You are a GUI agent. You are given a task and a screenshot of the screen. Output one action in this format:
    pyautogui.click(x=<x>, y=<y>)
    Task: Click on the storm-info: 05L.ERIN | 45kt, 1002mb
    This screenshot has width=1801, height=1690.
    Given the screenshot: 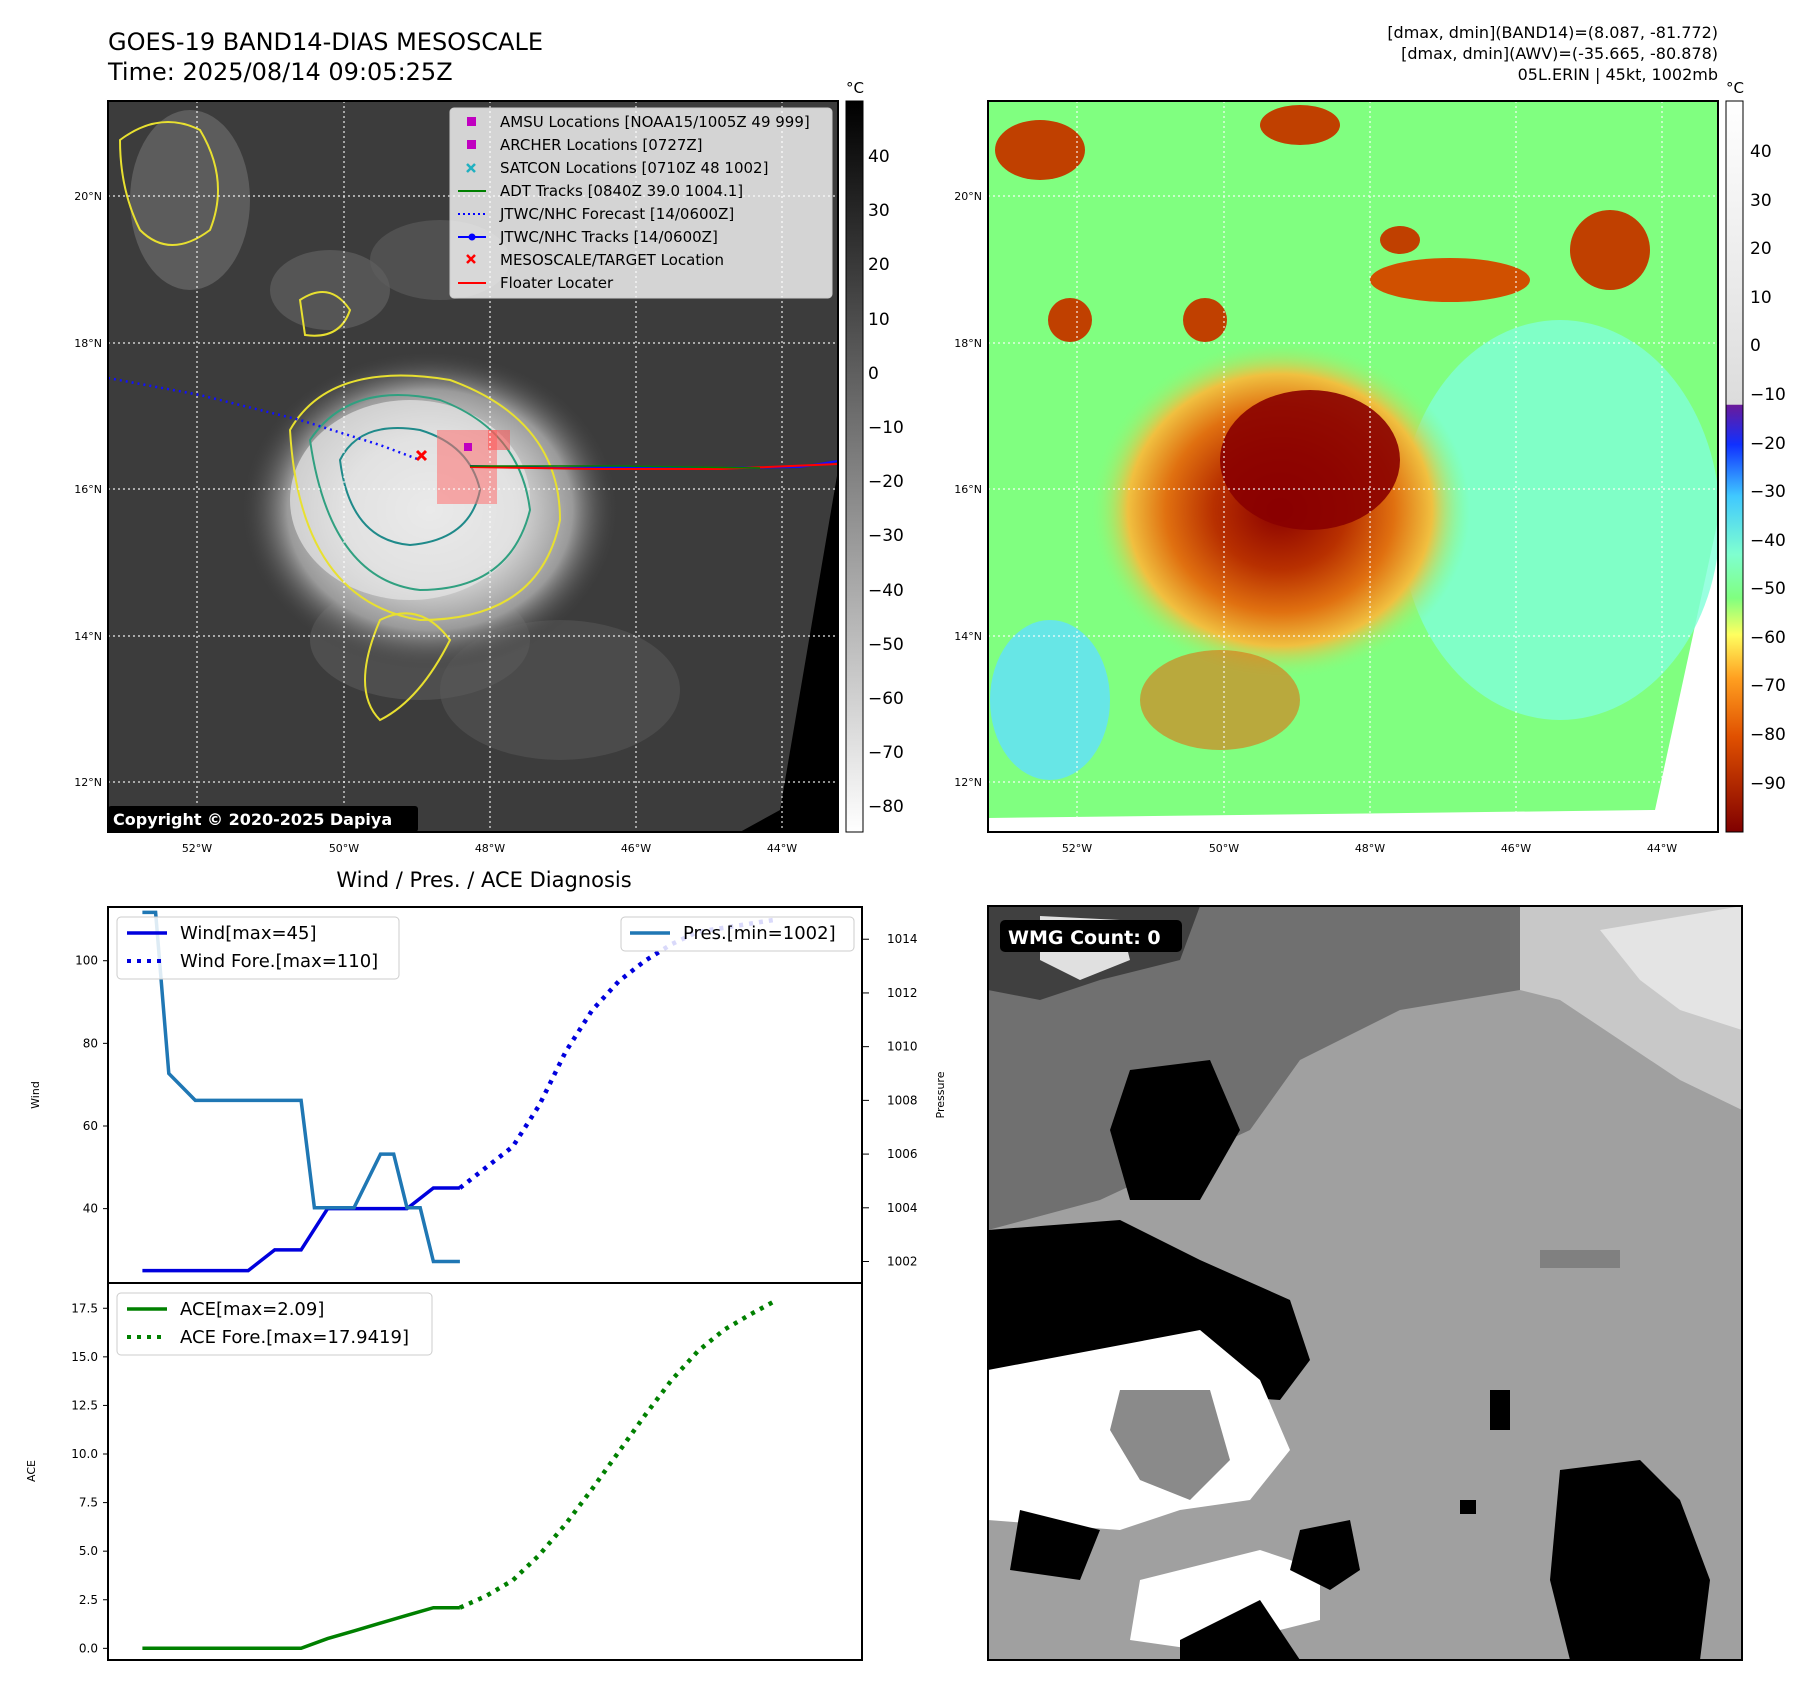 What is the action you would take?
    pyautogui.click(x=1618, y=74)
    